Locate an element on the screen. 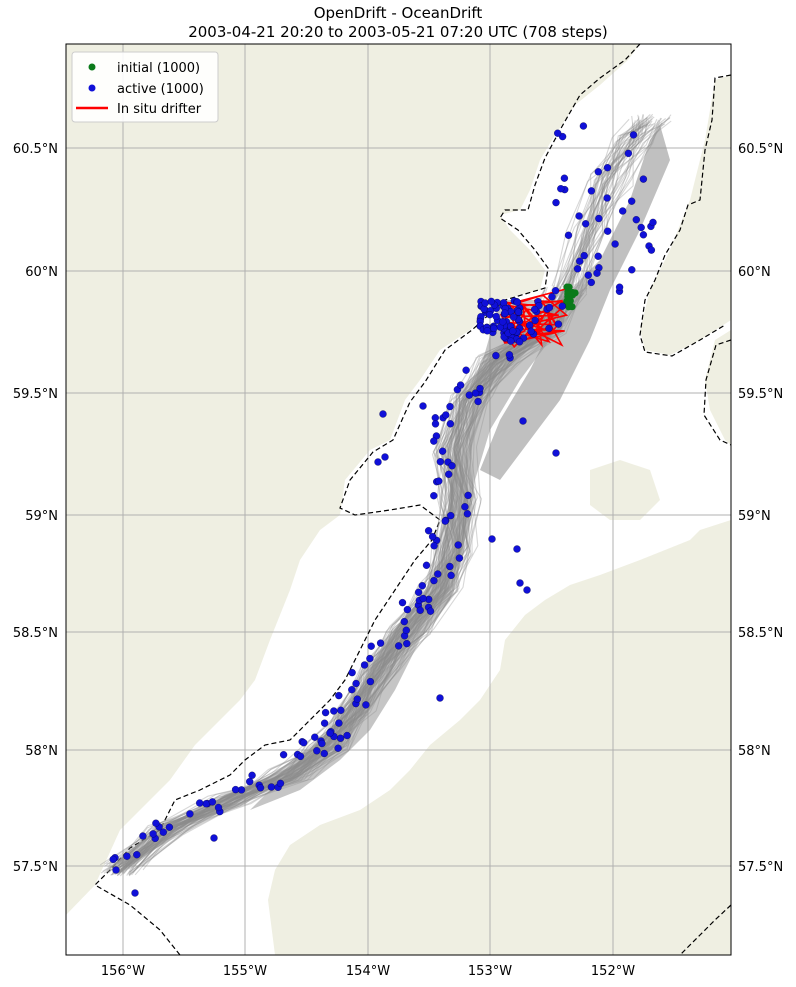 This screenshot has width=796, height=987. x-tick-labels: 156°W 155°W 154°W 153°W 152°W is located at coordinates (368, 971).